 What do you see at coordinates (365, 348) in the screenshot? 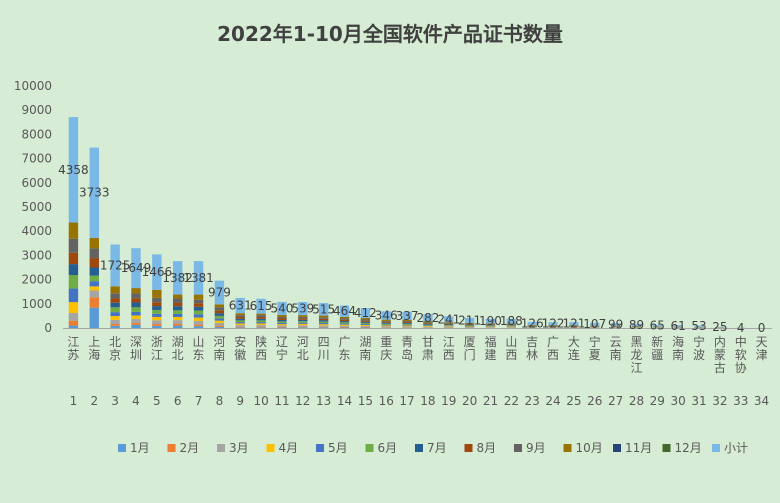
I see `x-tick-label: 湖南` at bounding box center [365, 348].